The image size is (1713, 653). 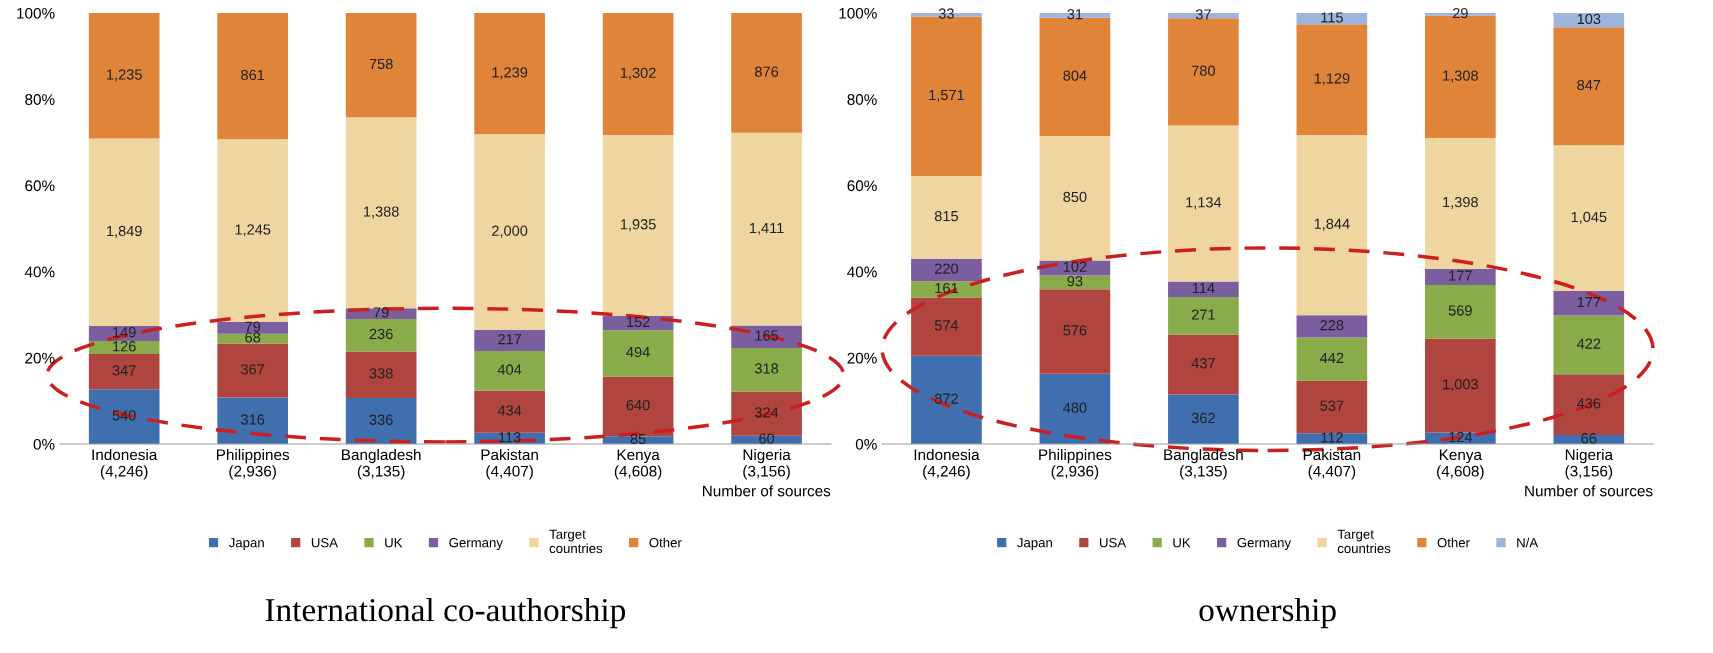 I want to click on legend-label: N/A, so click(x=1528, y=542).